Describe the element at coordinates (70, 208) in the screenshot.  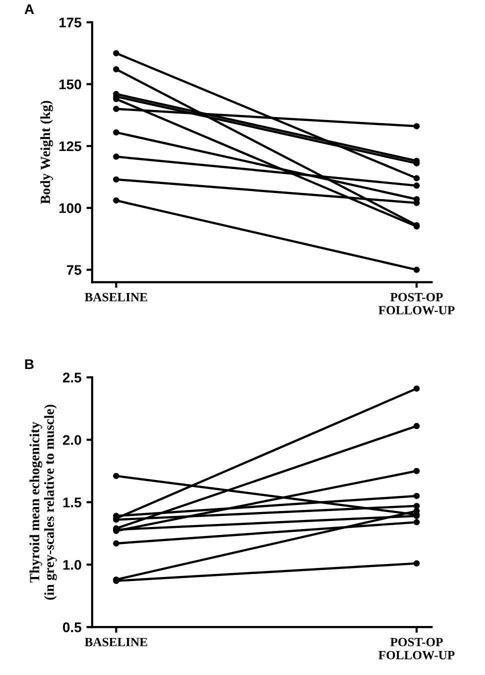
I see `y-tick-label: 100` at that location.